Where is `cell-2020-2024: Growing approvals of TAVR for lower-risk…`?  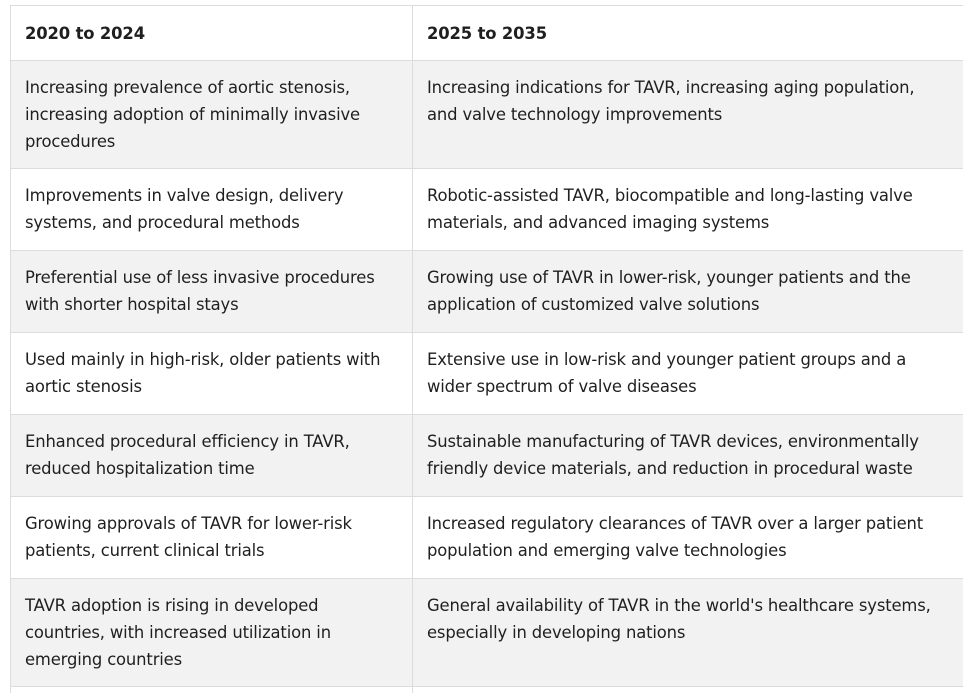
cell-2020-2024: Growing approvals of TAVR for lower-risk… is located at coordinates (211, 537).